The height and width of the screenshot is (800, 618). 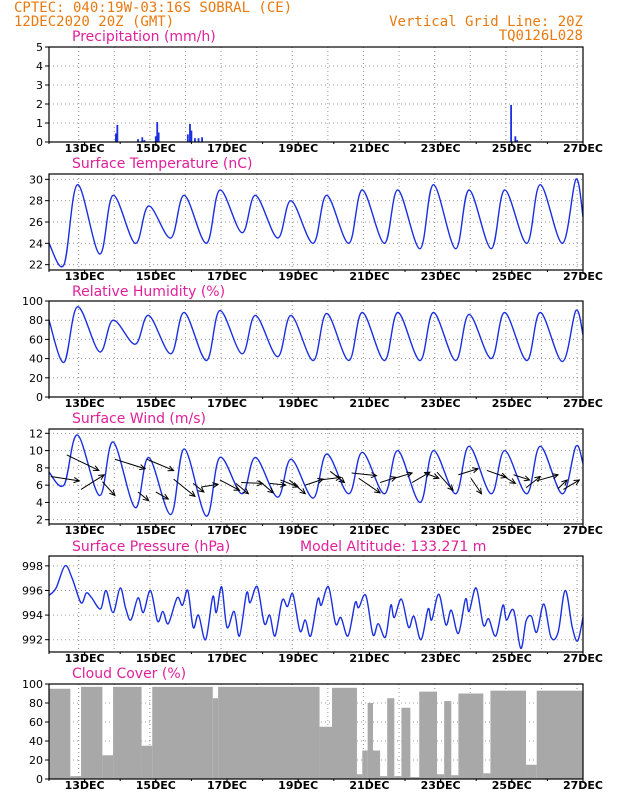 I want to click on y-tick-label: 10, so click(x=36, y=451).